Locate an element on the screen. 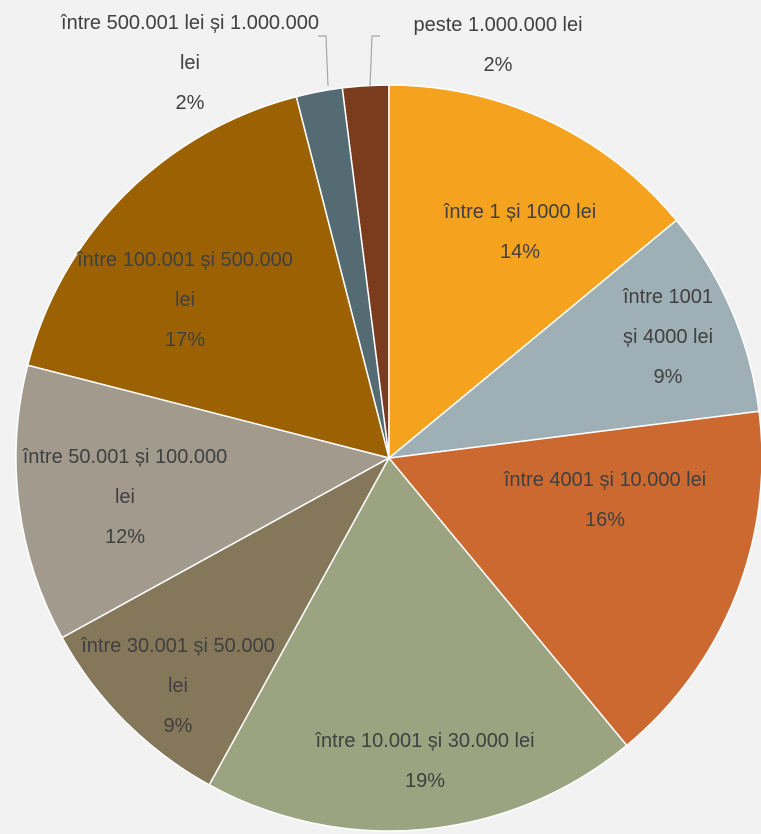  slice-percent: 16% is located at coordinates (605, 520).